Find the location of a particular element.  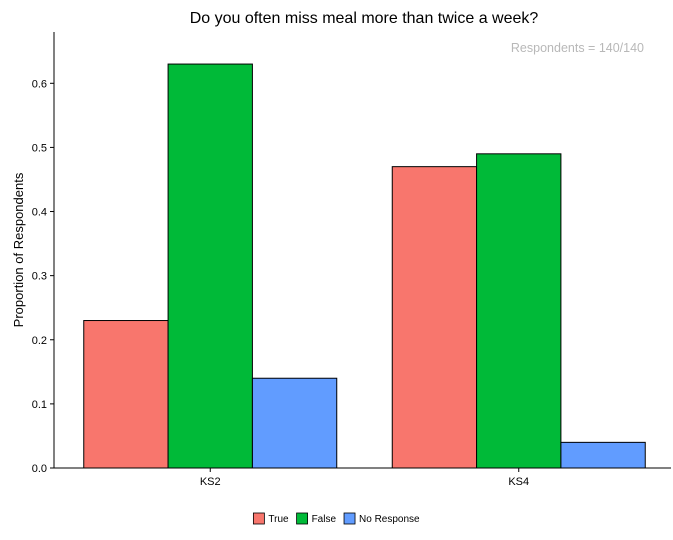

respondents-annotation: Respondents = 140/140 is located at coordinates (577, 48).